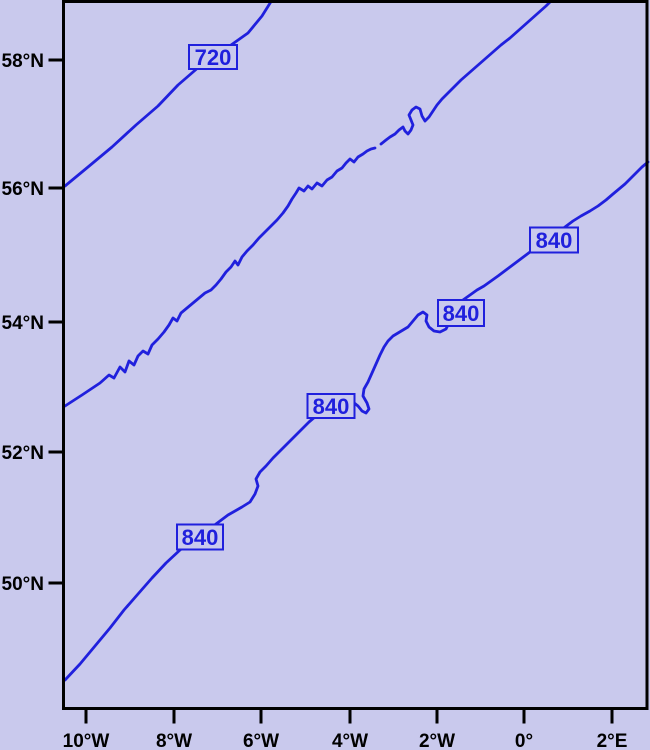 This screenshot has width=650, height=750. Describe the element at coordinates (23, 453) in the screenshot. I see `y-tick-label: 52°N` at that location.